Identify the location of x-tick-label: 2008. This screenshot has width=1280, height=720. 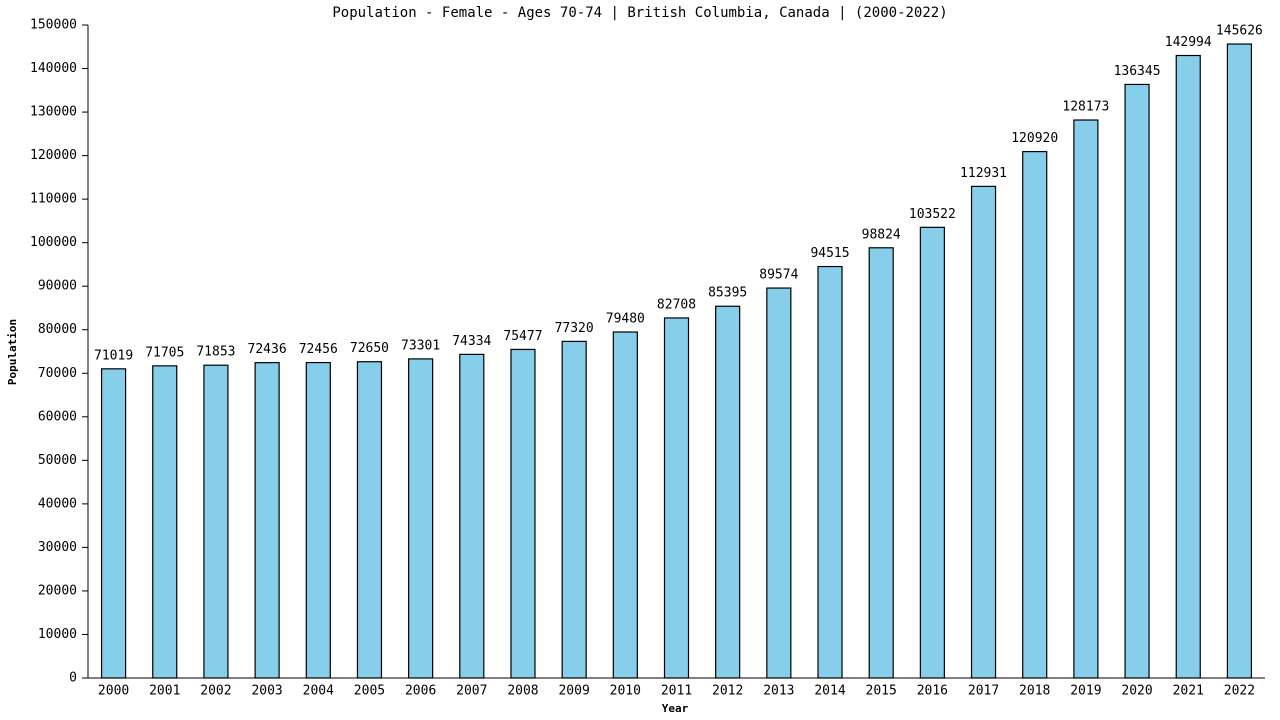
(522, 691).